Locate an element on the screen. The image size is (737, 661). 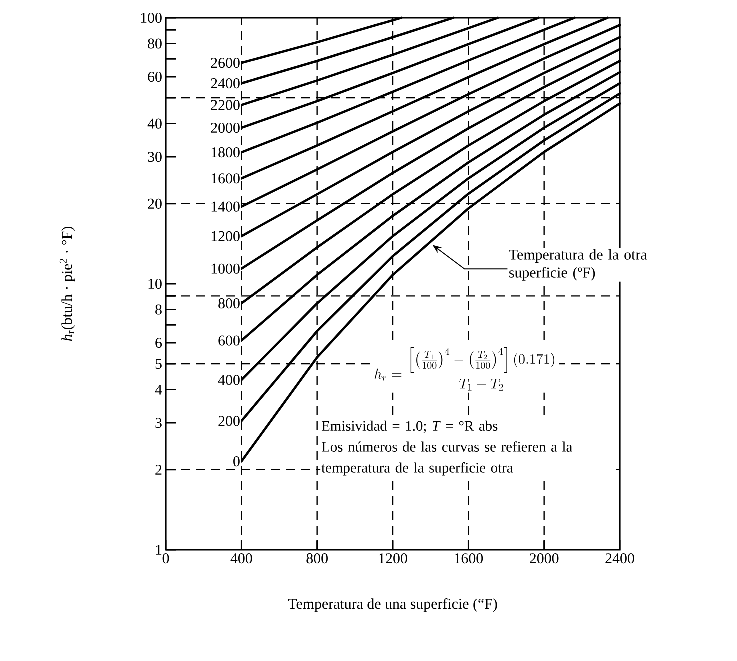
annotation: Emisividad = 1.0; T = °R abs is located at coordinates (410, 427).